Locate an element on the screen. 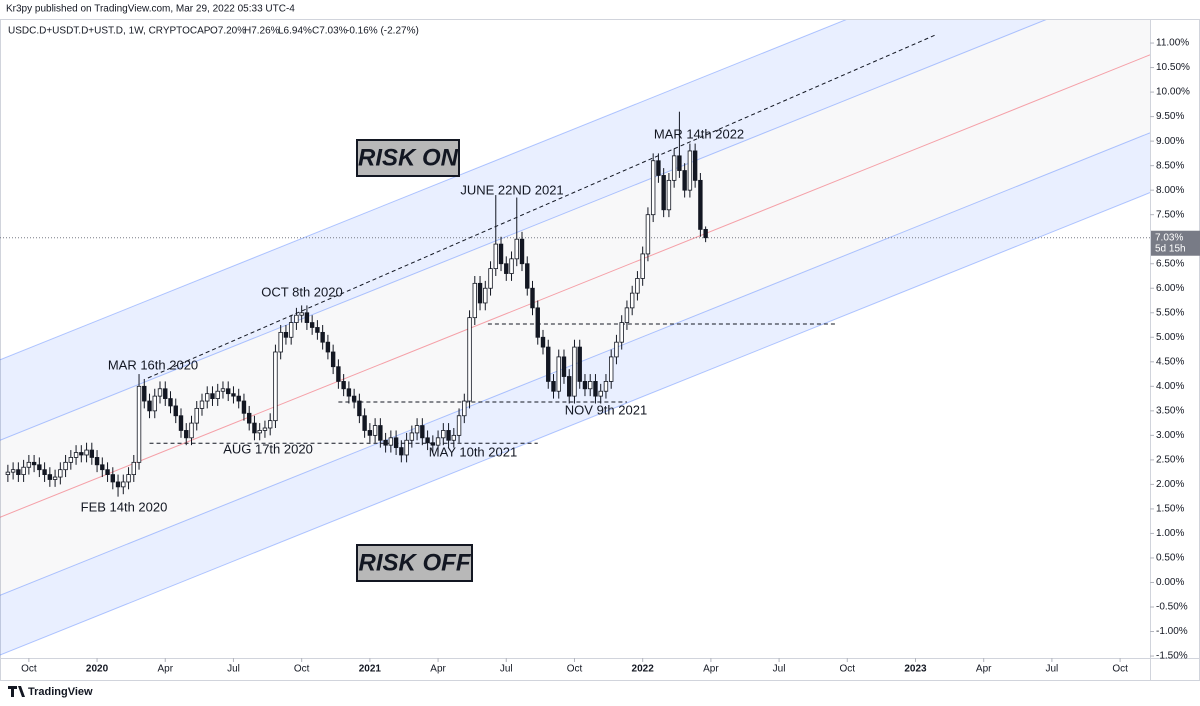 The image size is (1200, 706). legend-value: C7.03% is located at coordinates (330, 31).